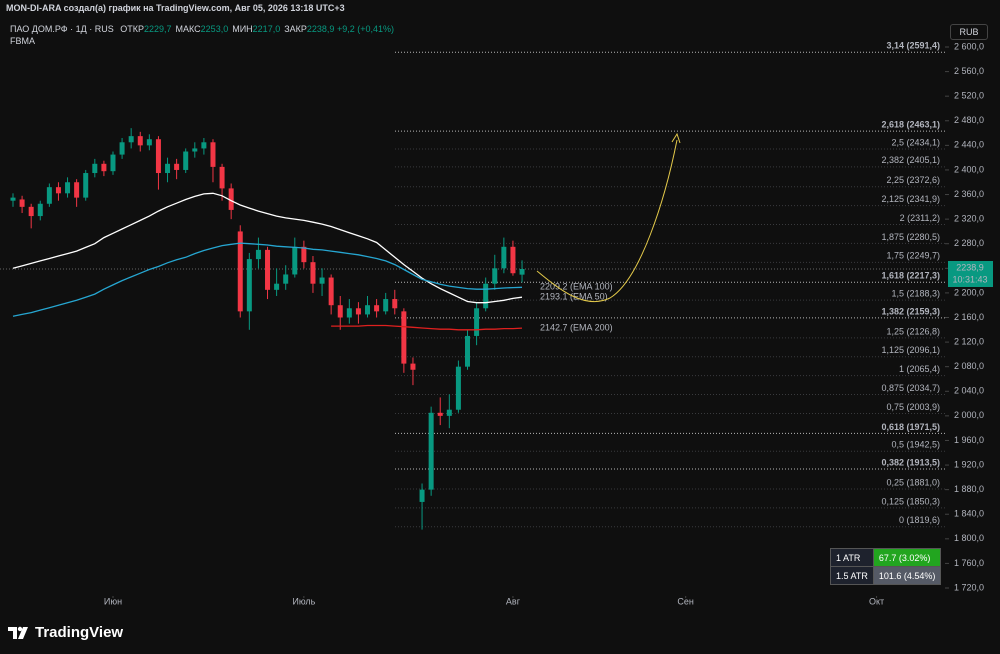 The height and width of the screenshot is (654, 1000). I want to click on y-tick-label: 2 440,0, so click(969, 145).